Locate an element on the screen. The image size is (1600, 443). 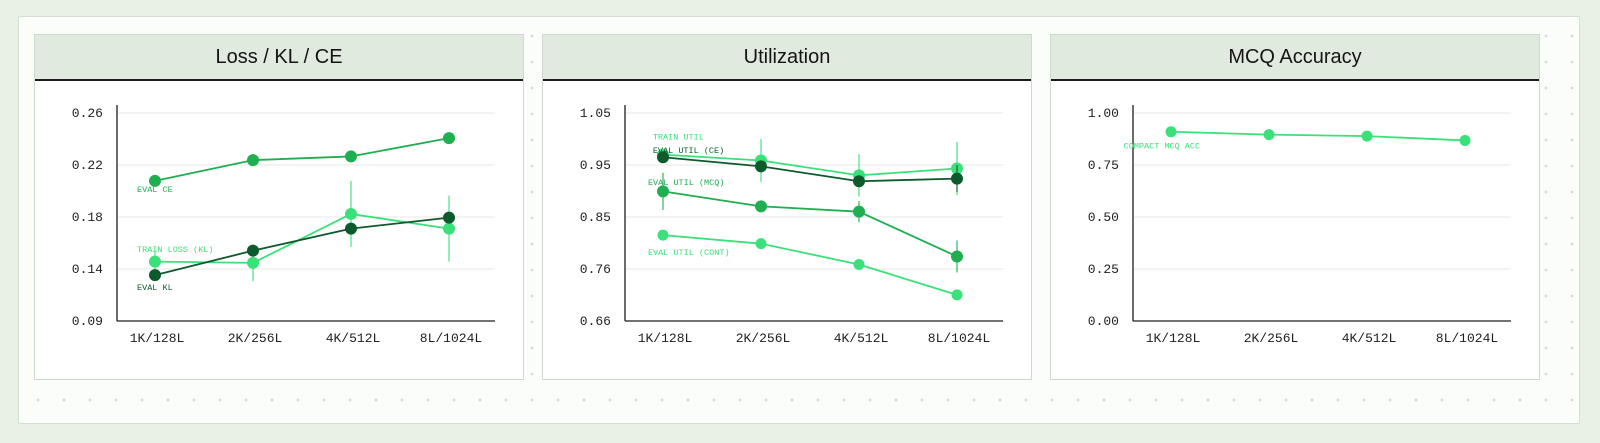
y-tick-label: 0.22 is located at coordinates (87, 165).